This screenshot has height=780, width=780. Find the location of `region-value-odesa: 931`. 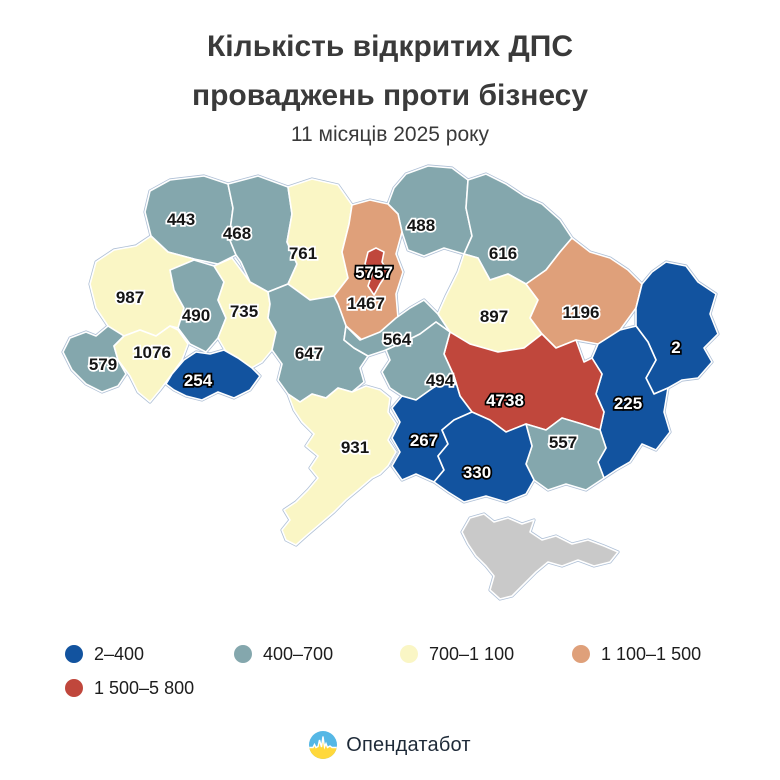

region-value-odesa: 931 is located at coordinates (355, 447).